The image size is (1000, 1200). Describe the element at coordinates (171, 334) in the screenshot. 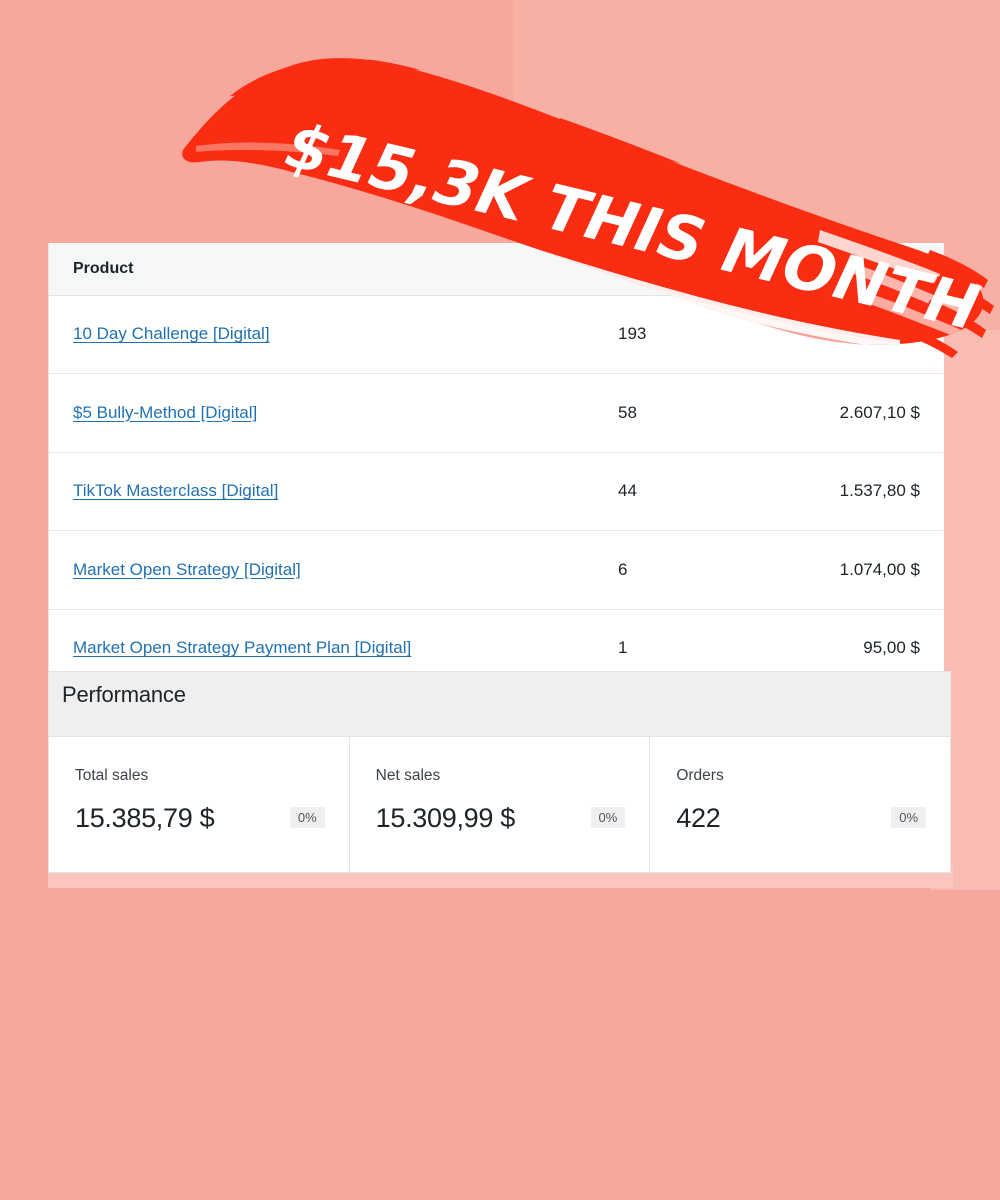

I see `product-link: 10 Day Challenge [Digital]` at that location.